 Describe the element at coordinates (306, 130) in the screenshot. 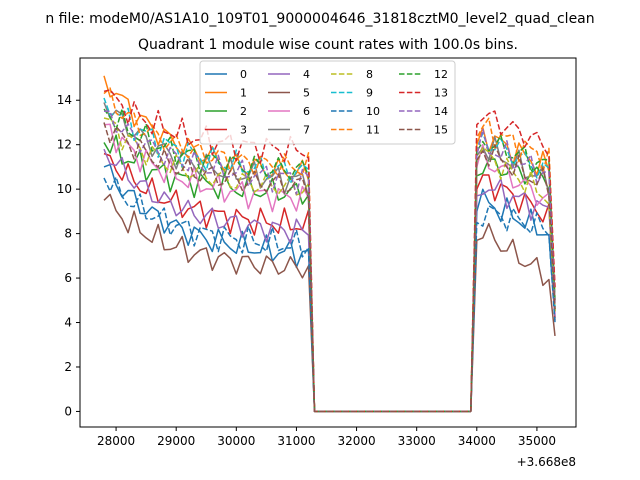

I see `legend-label-7: 7` at that location.